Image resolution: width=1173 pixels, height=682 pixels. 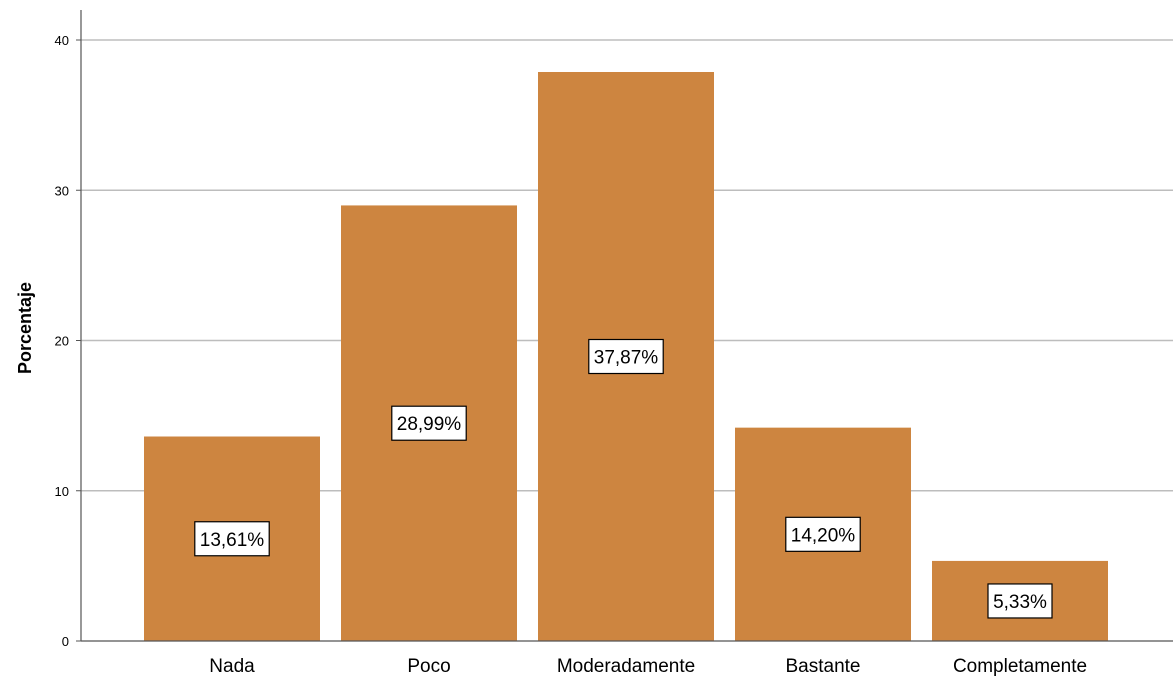 I want to click on data-label: 28,99%, so click(x=429, y=423).